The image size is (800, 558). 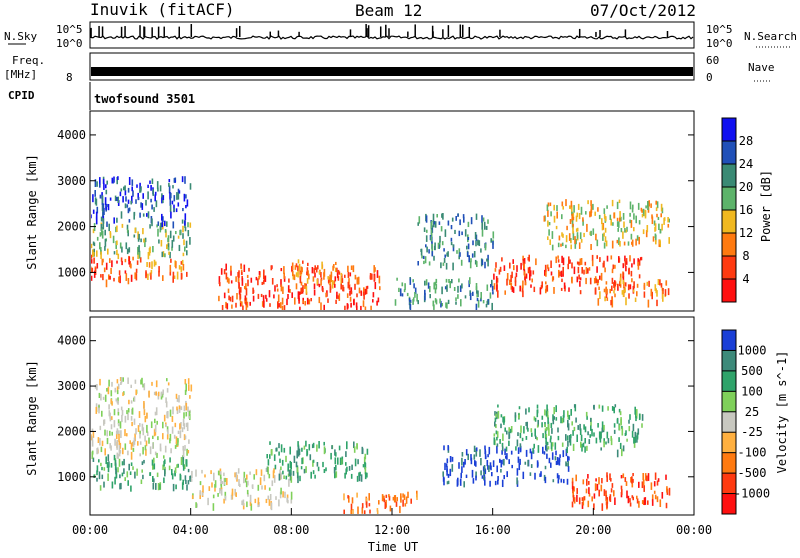 What do you see at coordinates (20, 74) in the screenshot?
I see `freq-unit: [MHz]` at bounding box center [20, 74].